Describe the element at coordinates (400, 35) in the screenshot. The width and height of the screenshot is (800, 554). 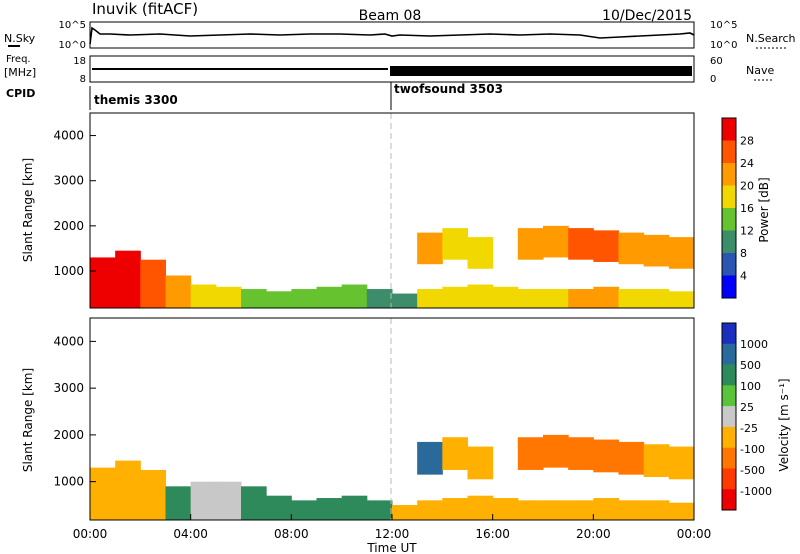
I see `nsky-panel: N.Sky 10^5 10^0 10^5 10^0 N.Search` at that location.